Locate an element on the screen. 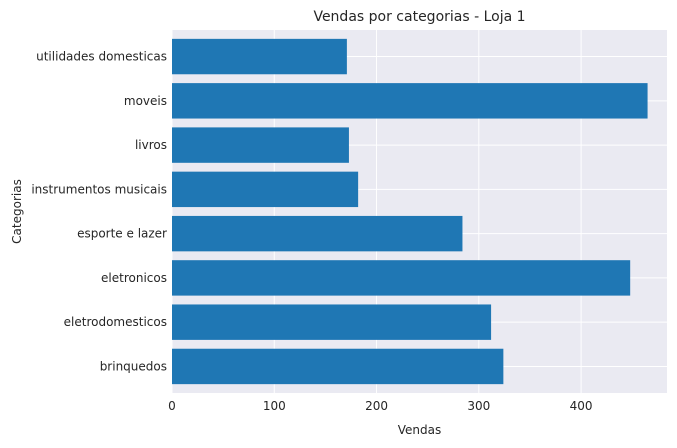 This screenshot has height=448, width=677. x-tick-label: 200 is located at coordinates (376, 406).